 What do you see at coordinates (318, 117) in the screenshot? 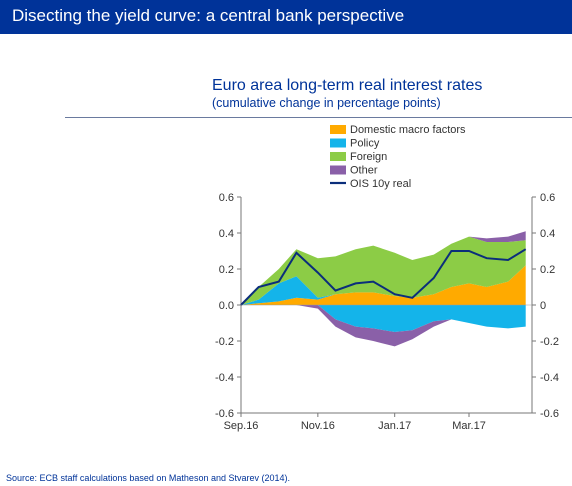
I see `title-divider` at bounding box center [318, 117].